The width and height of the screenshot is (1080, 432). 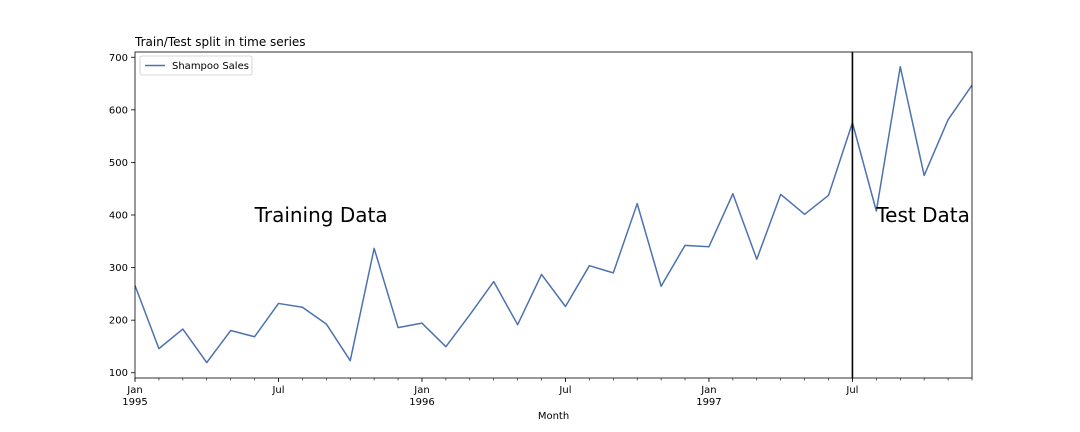 I want to click on legend-box, so click(x=196, y=65).